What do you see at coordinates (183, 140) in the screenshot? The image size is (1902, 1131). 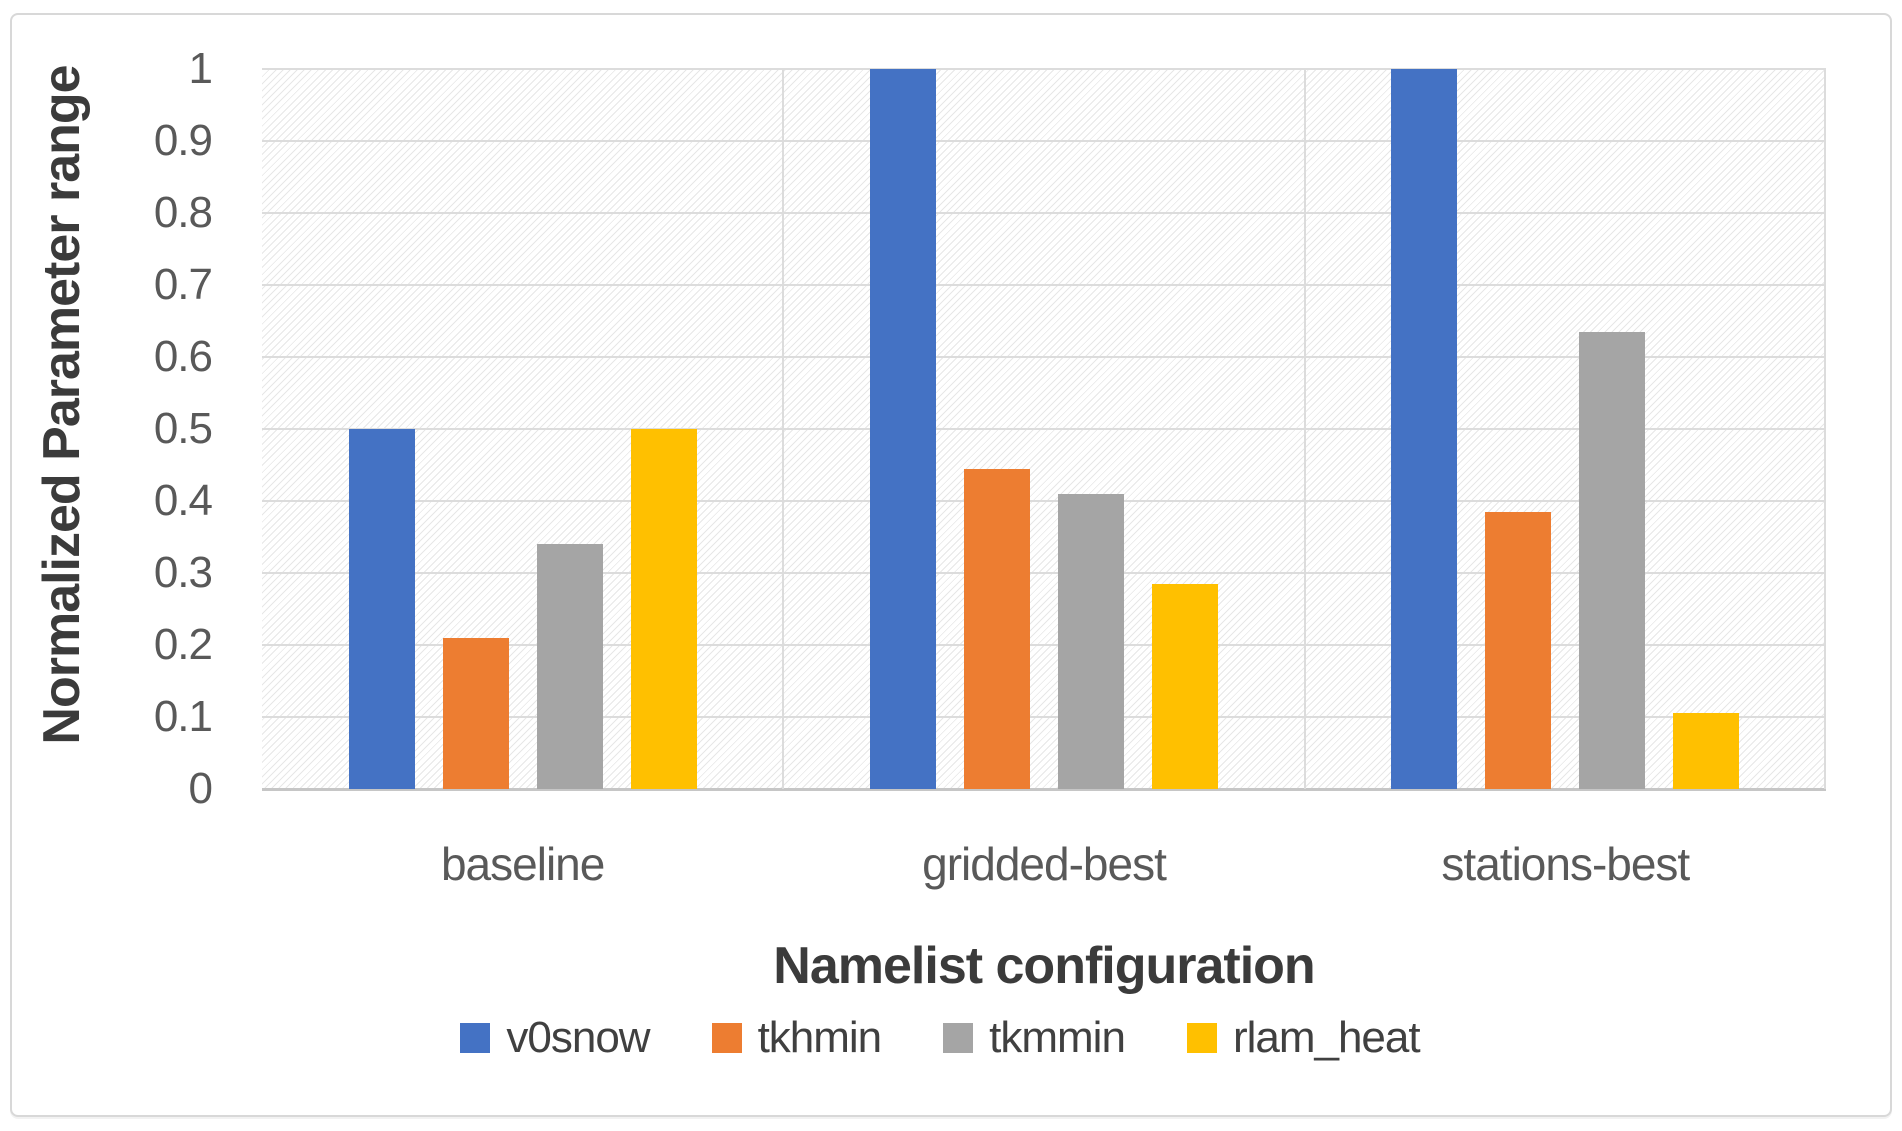 I see `y-tick-label: 0.9` at bounding box center [183, 140].